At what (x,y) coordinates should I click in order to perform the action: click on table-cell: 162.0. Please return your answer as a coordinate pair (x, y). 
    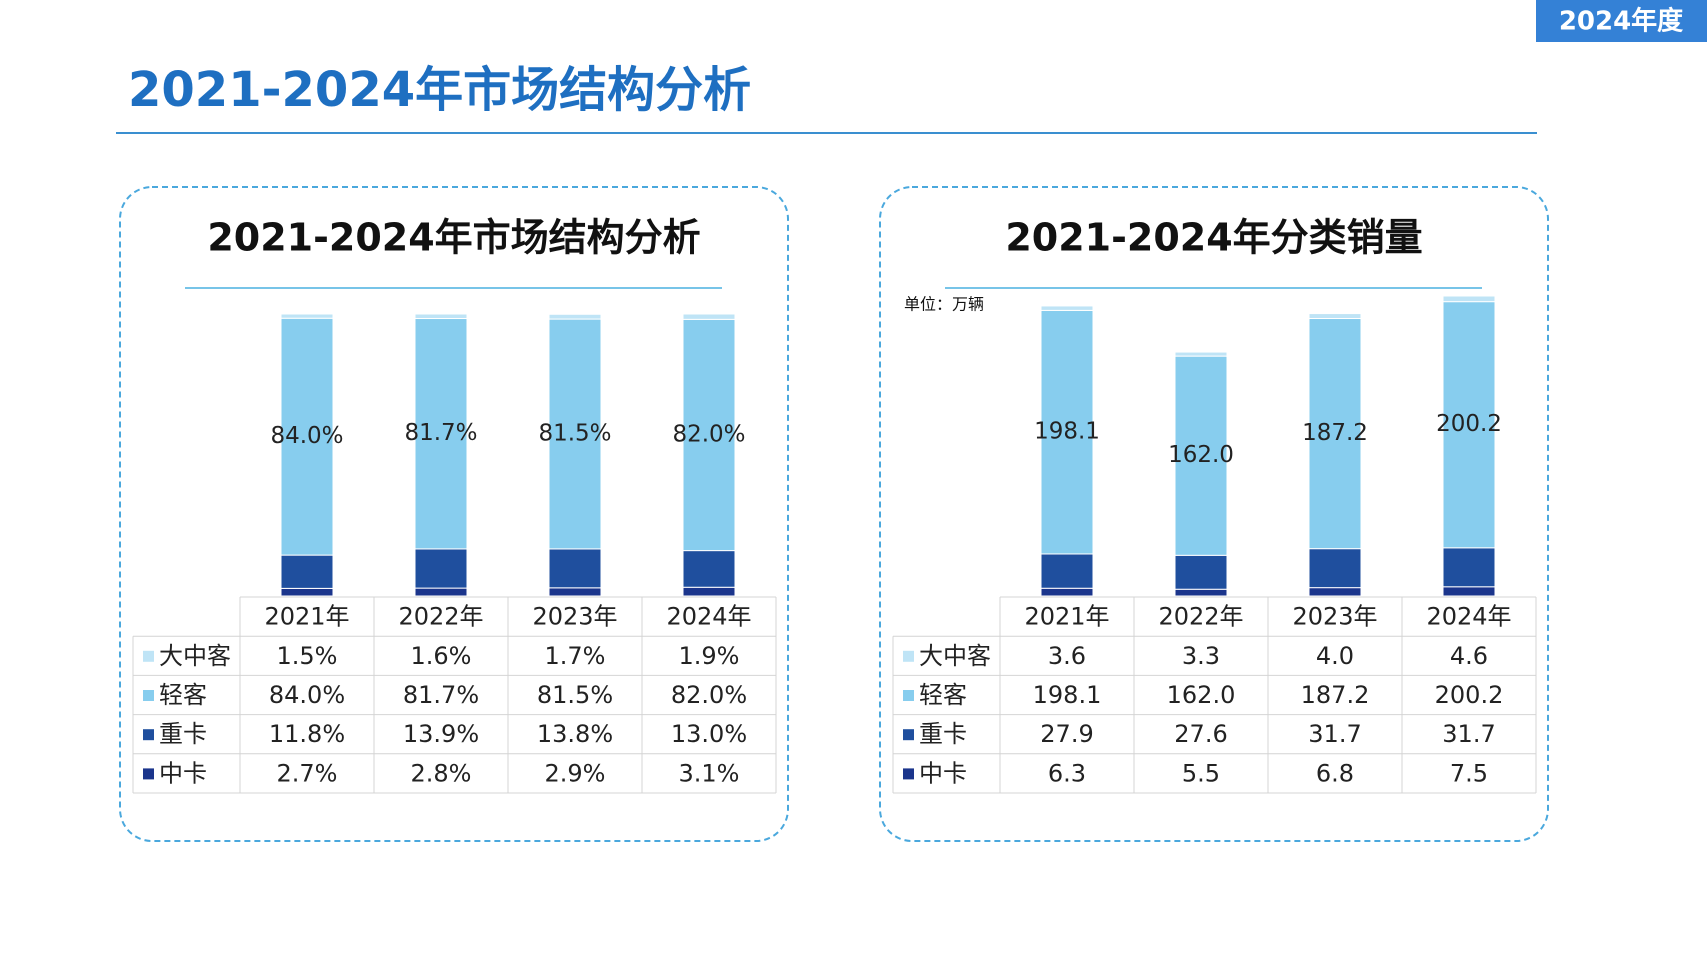
    Looking at the image, I should click on (1201, 695).